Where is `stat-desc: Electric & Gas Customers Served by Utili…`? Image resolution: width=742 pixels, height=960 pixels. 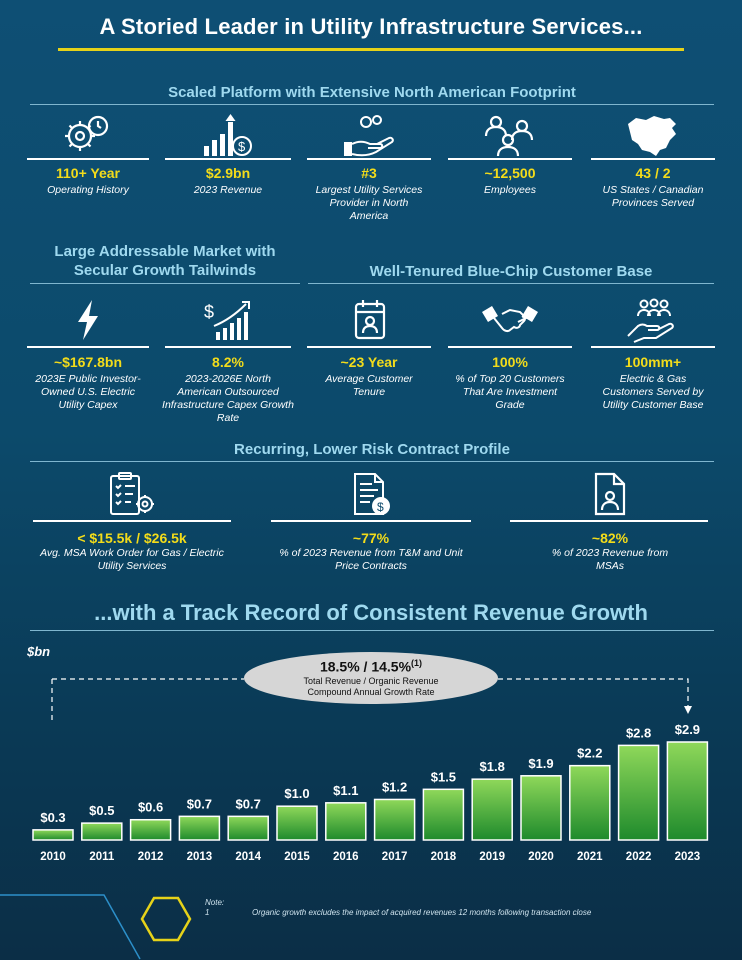
stat-desc: Electric & Gas Customers Served by Utili… is located at coordinates (653, 392).